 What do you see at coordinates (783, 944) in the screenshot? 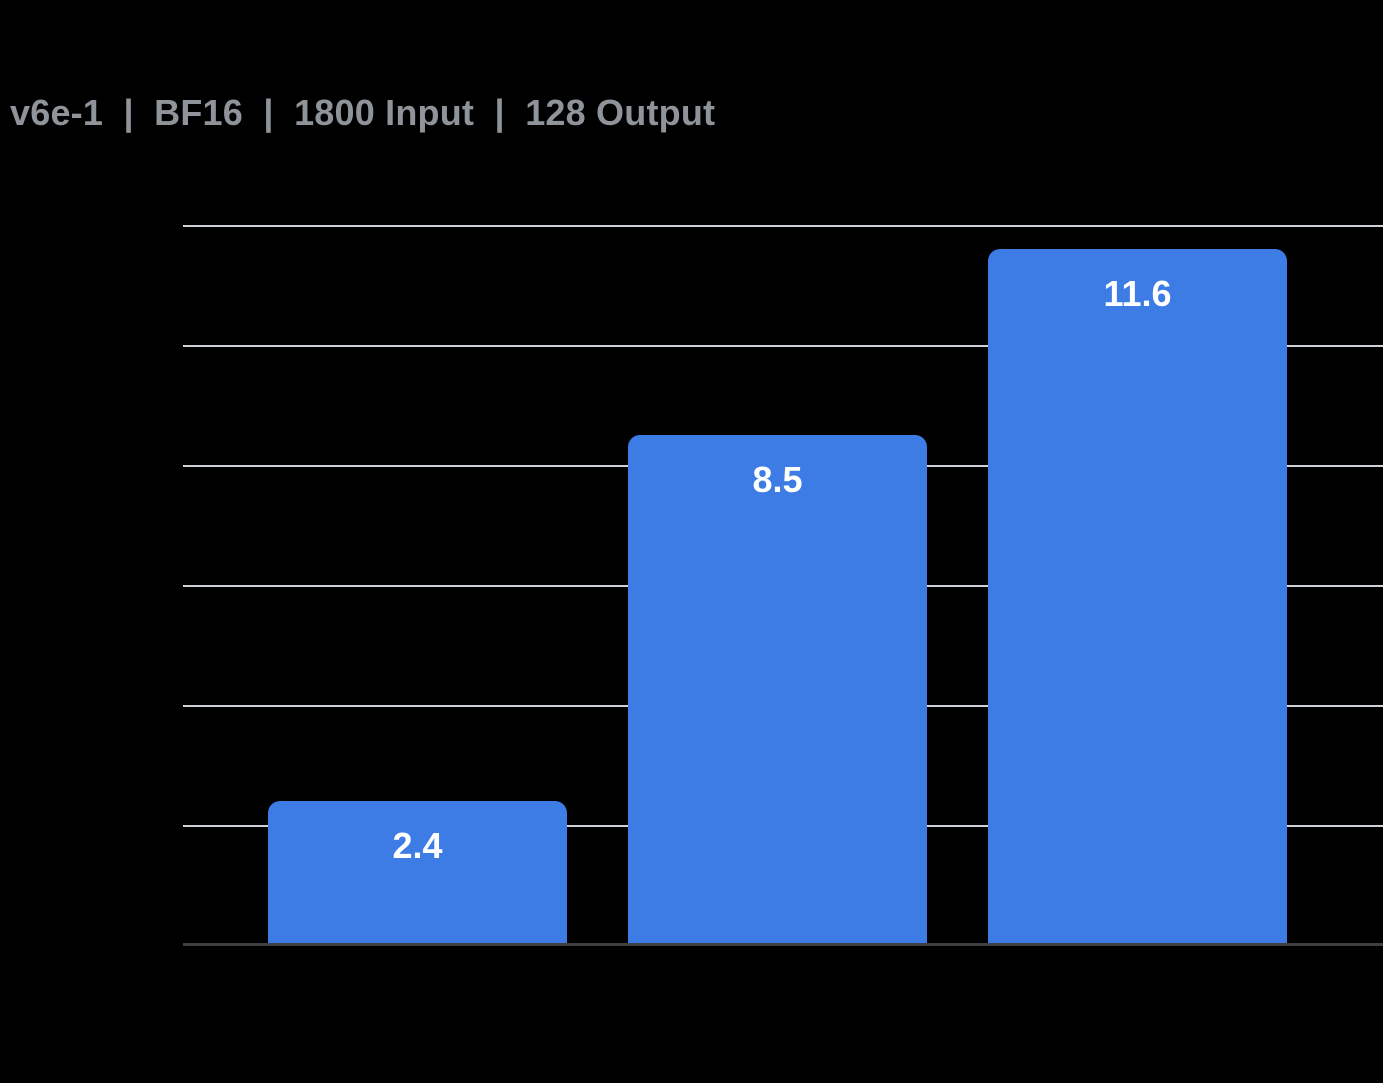
I see `x-axis-baseline` at bounding box center [783, 944].